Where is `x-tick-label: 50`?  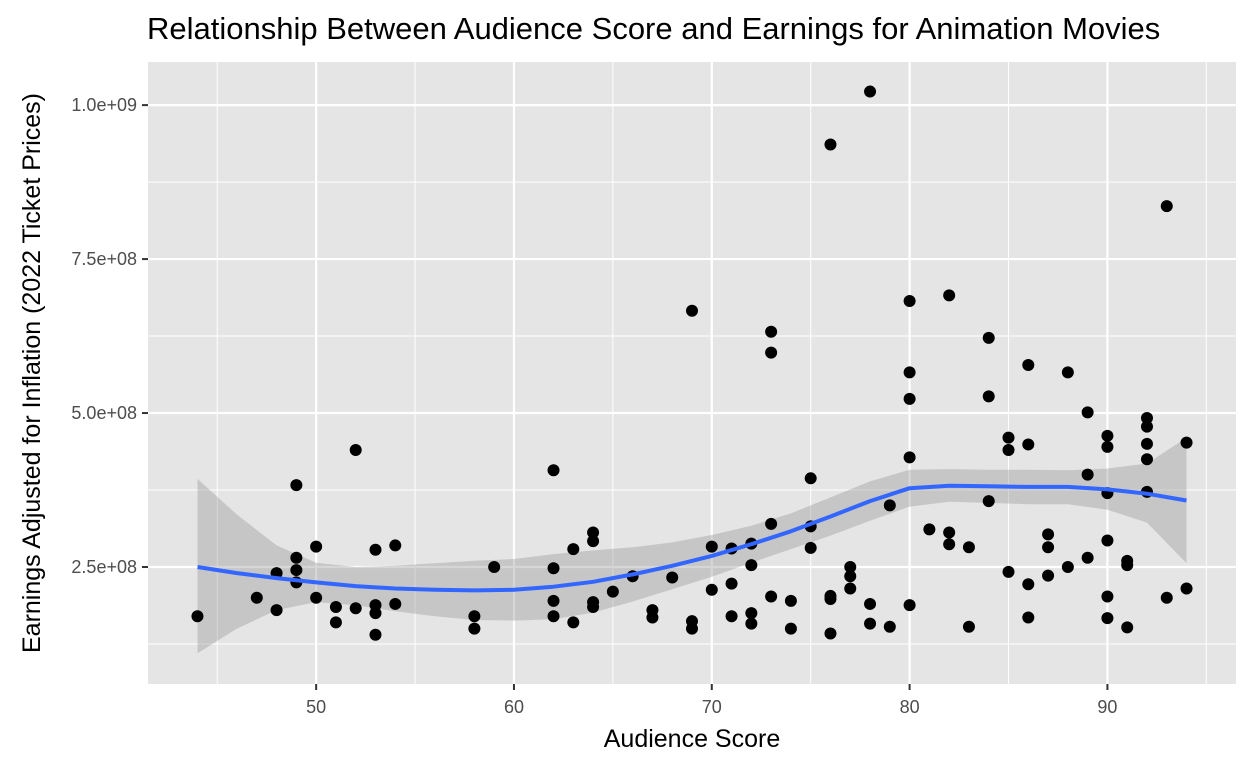 x-tick-label: 50 is located at coordinates (316, 707).